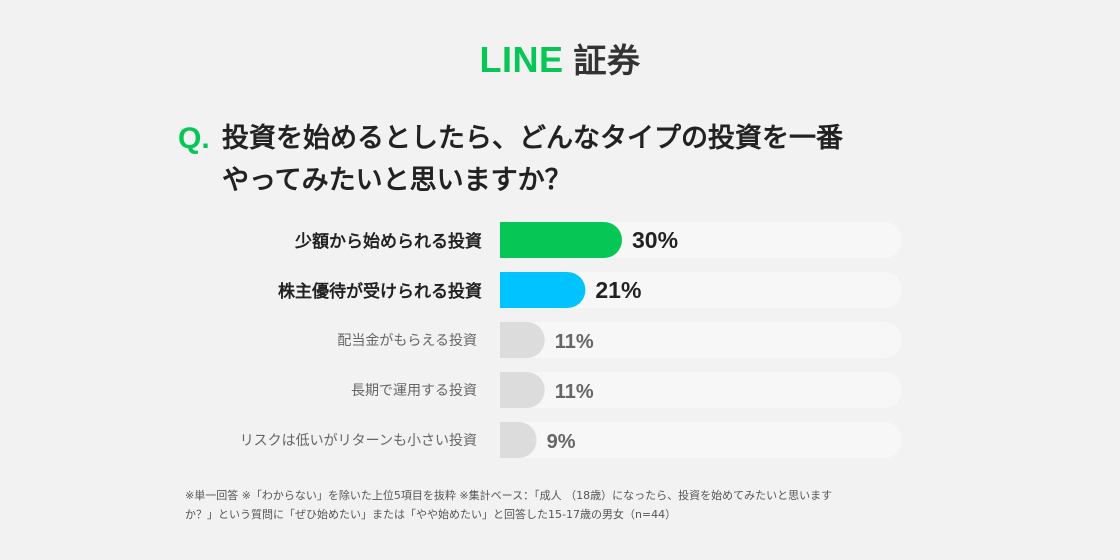 The height and width of the screenshot is (560, 1120). What do you see at coordinates (655, 240) in the screenshot?
I see `data-label: 30%` at bounding box center [655, 240].